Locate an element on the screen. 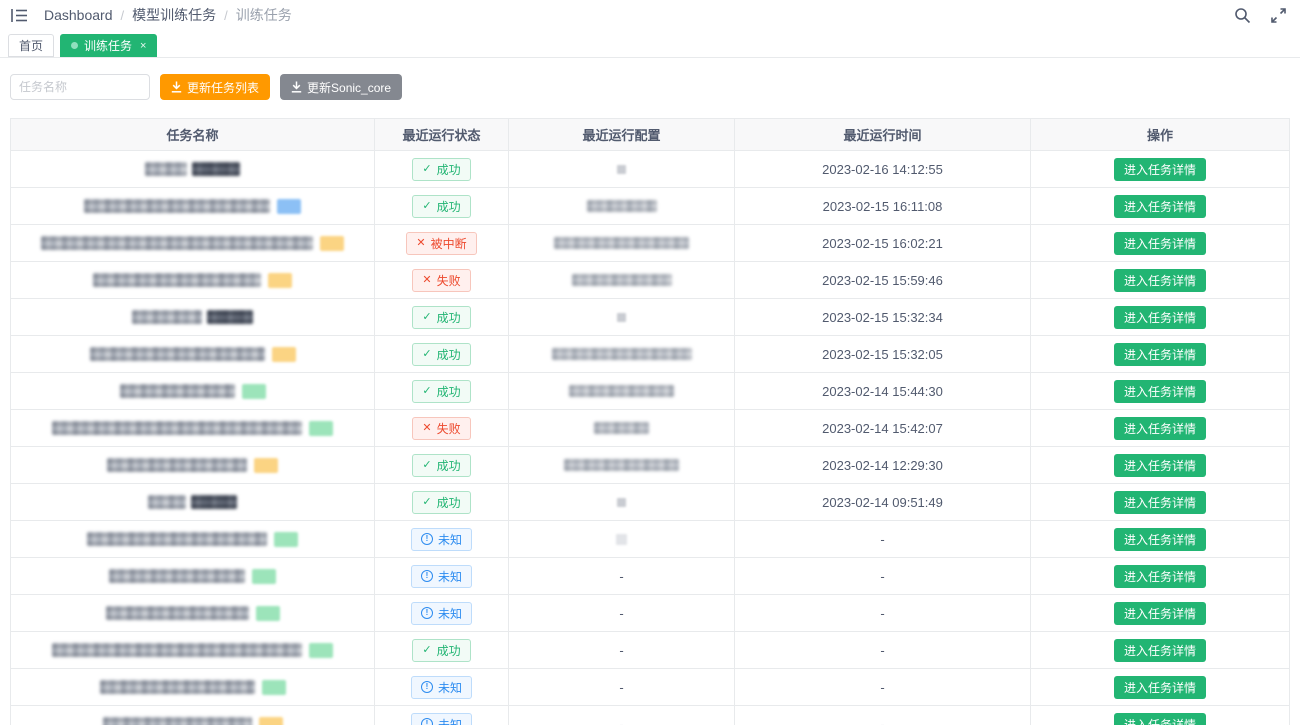 The height and width of the screenshot is (725, 1300). breadcrumb-model-training-tasks: 模型训练任务 is located at coordinates (174, 15).